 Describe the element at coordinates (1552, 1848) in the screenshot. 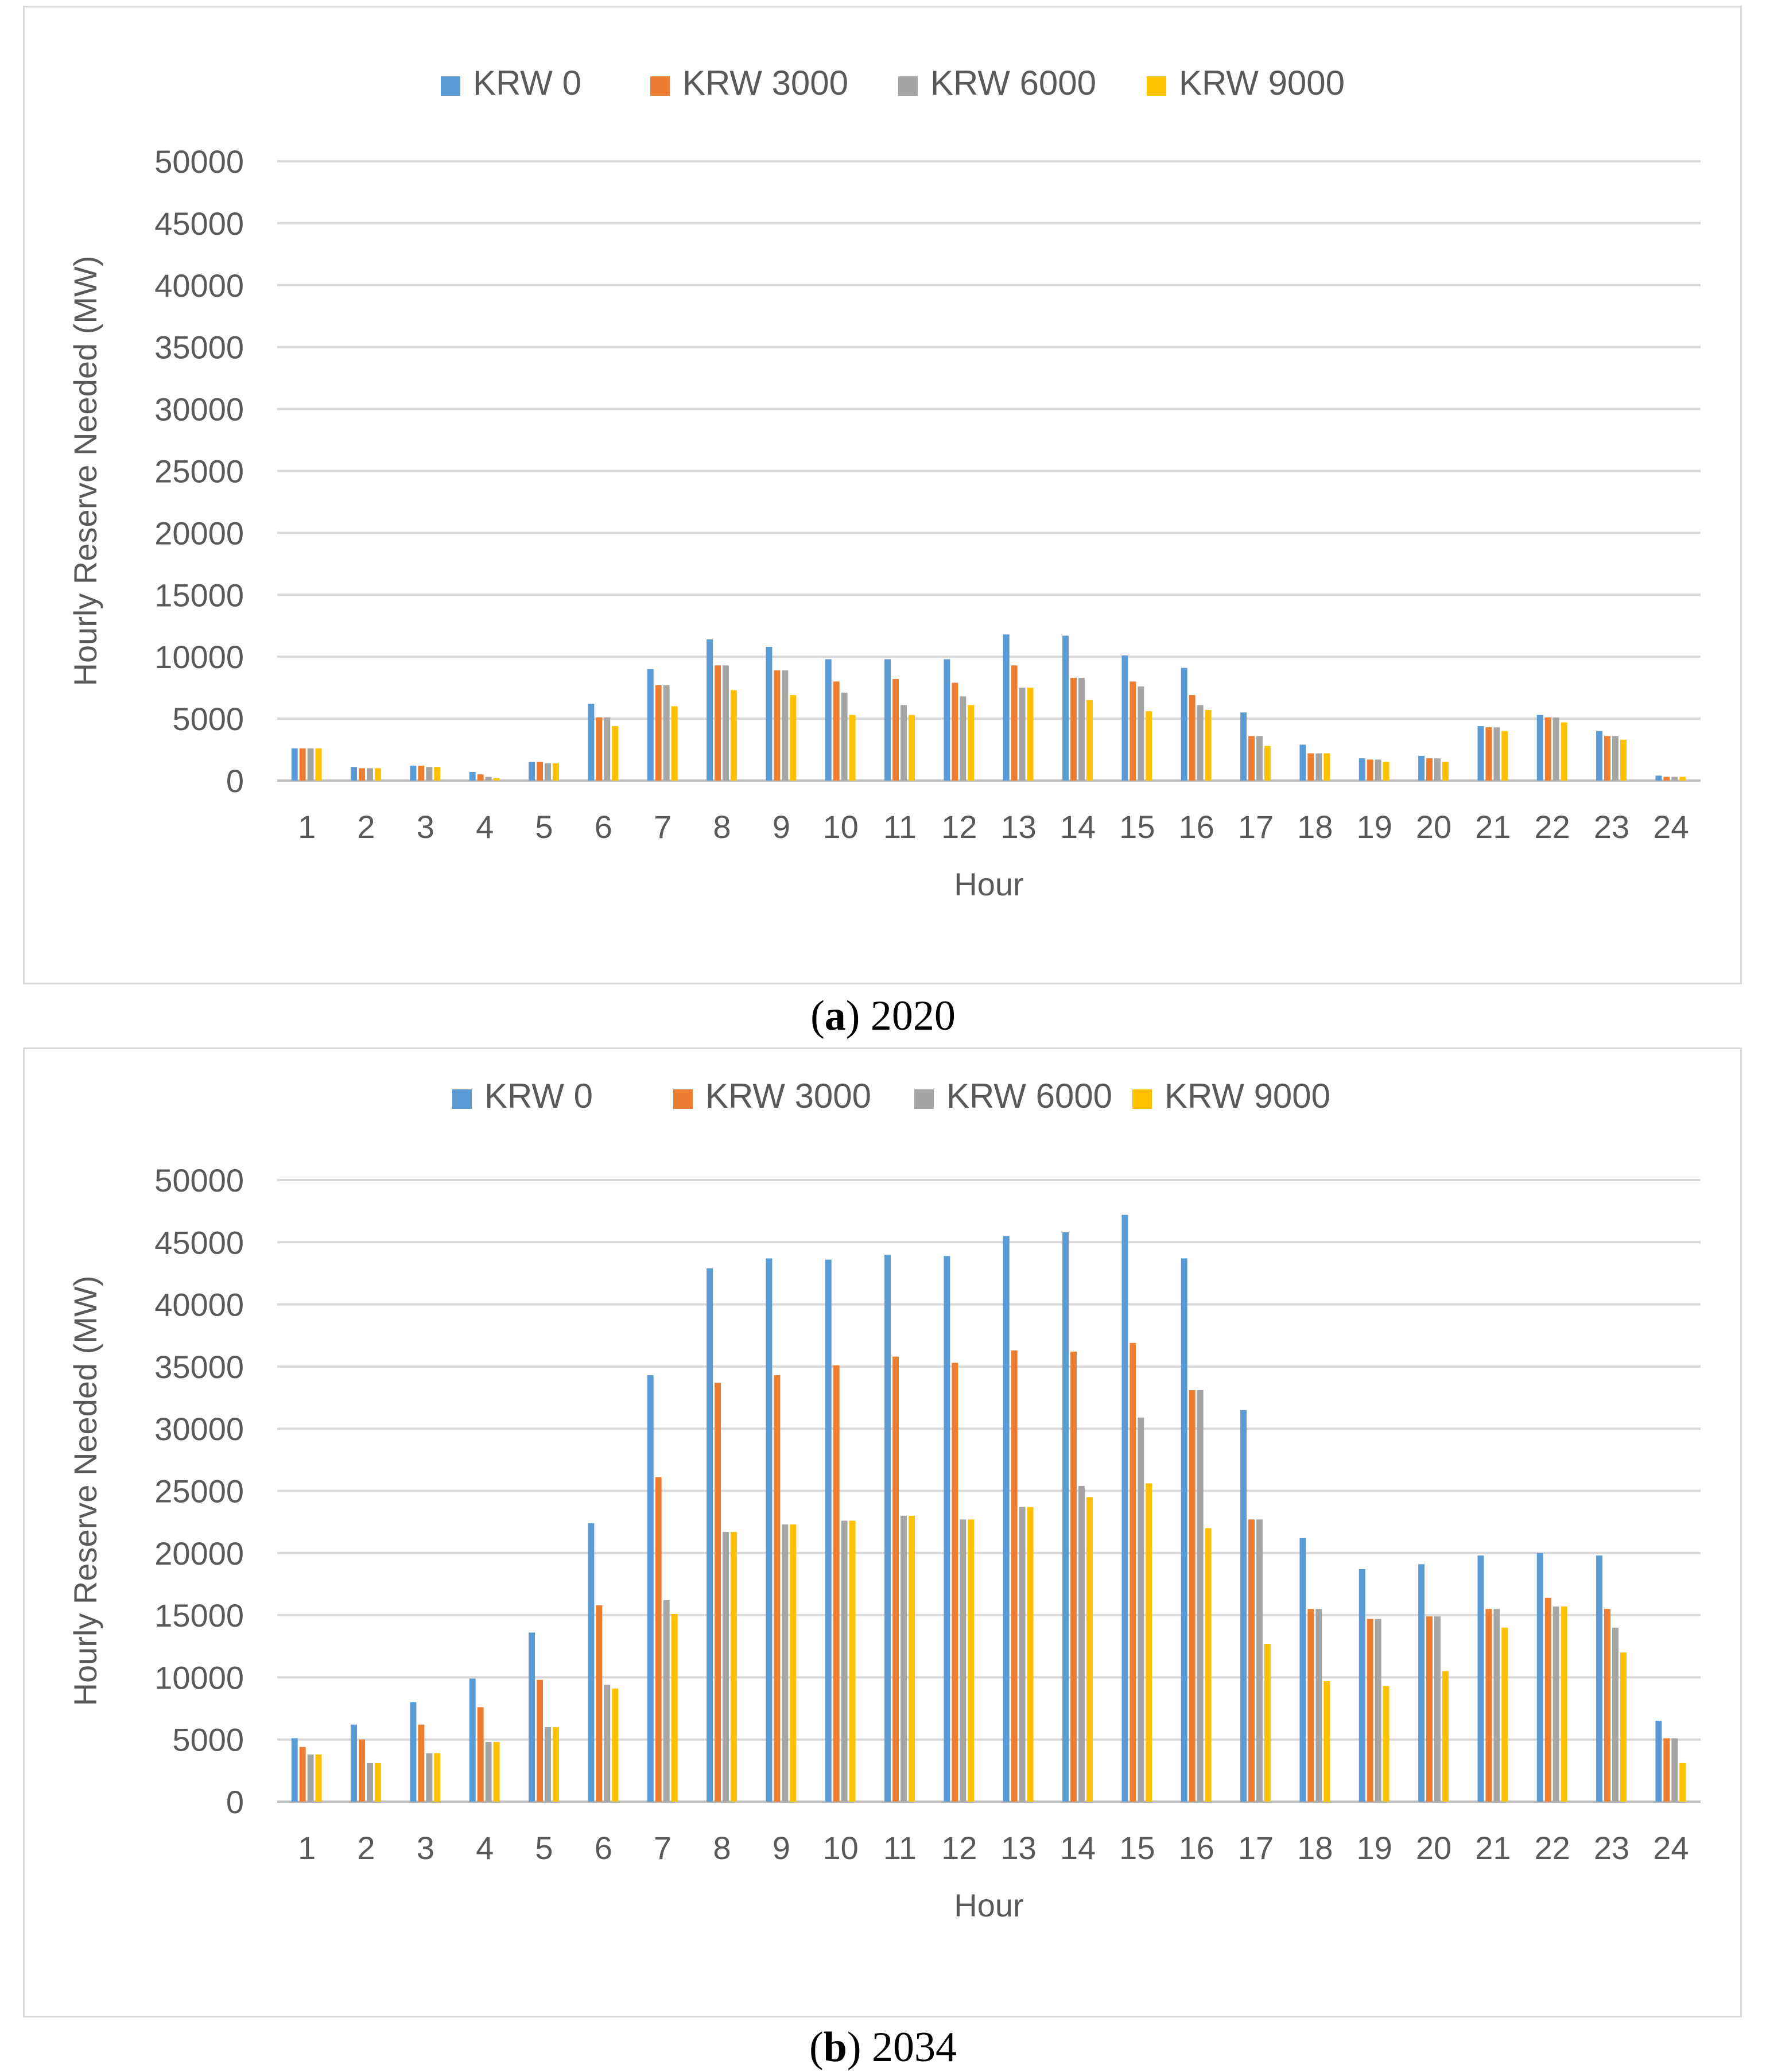

I see `x-tick-label: 22` at that location.